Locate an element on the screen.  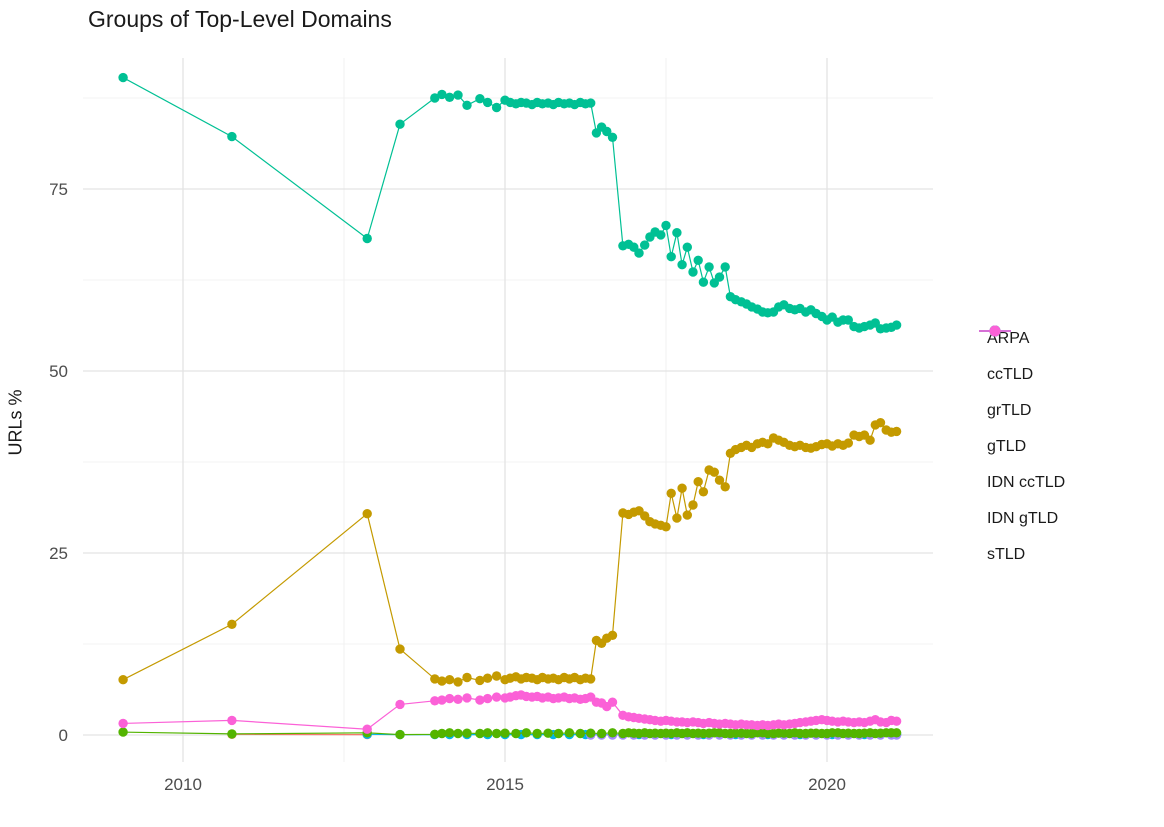
legend-label-stld: sTLD is located at coordinates (1006, 554).